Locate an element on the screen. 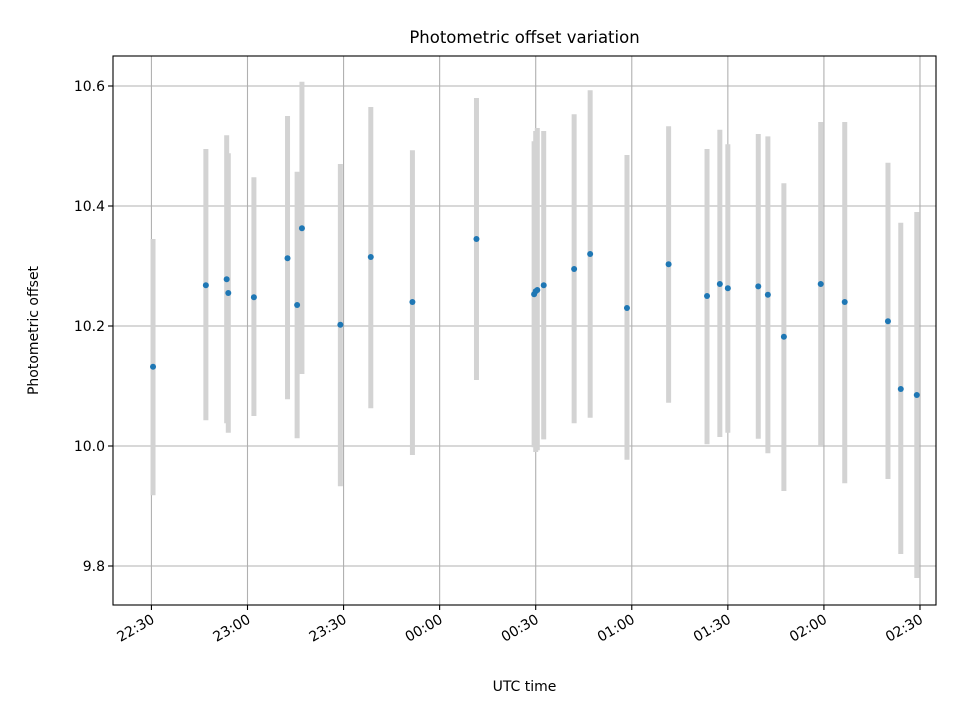 This screenshot has width=960, height=720. y-tick-label: 10.2 is located at coordinates (89, 327).